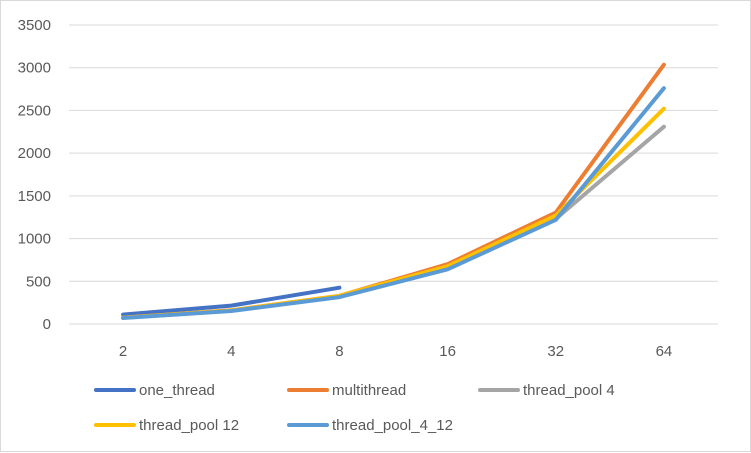 This screenshot has width=751, height=453. Describe the element at coordinates (34, 110) in the screenshot. I see `y-tick-label: 2500` at that location.